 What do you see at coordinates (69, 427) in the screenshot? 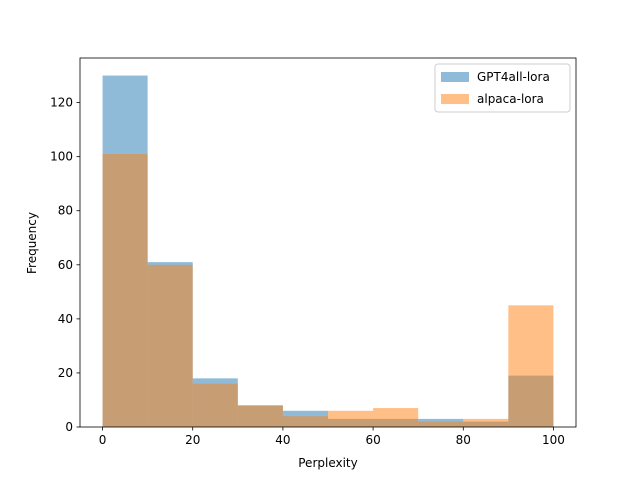
I see `y-tick-label: 0` at bounding box center [69, 427].